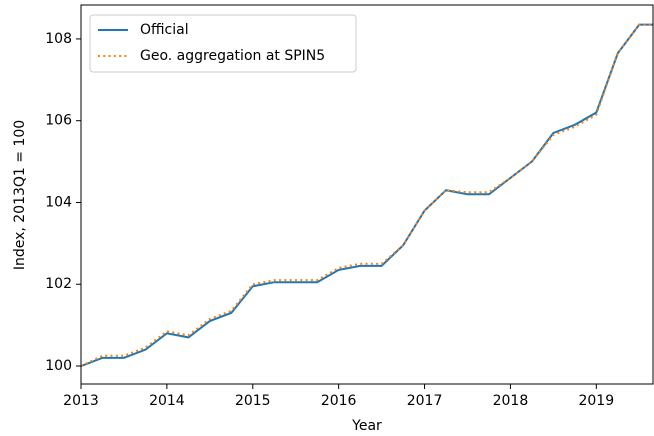 This screenshot has height=436, width=654. What do you see at coordinates (20, 195) in the screenshot?
I see `y-axis-label: Index, 2013Q1 = 100` at bounding box center [20, 195].